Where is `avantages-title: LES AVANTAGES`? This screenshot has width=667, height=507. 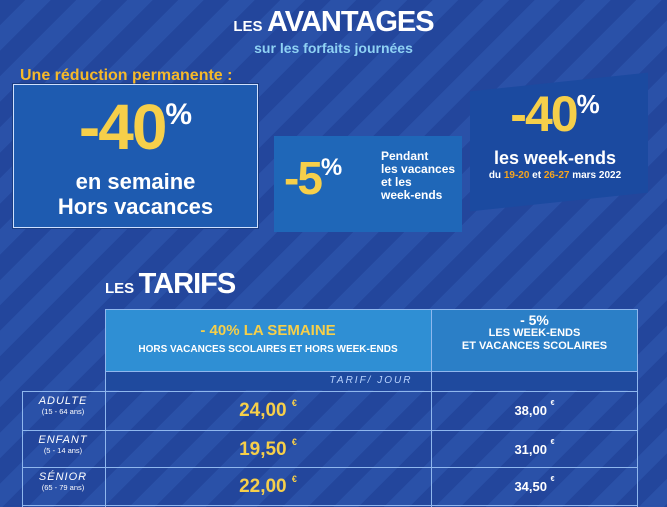 avantages-title: LES AVANTAGES is located at coordinates (333, 22).